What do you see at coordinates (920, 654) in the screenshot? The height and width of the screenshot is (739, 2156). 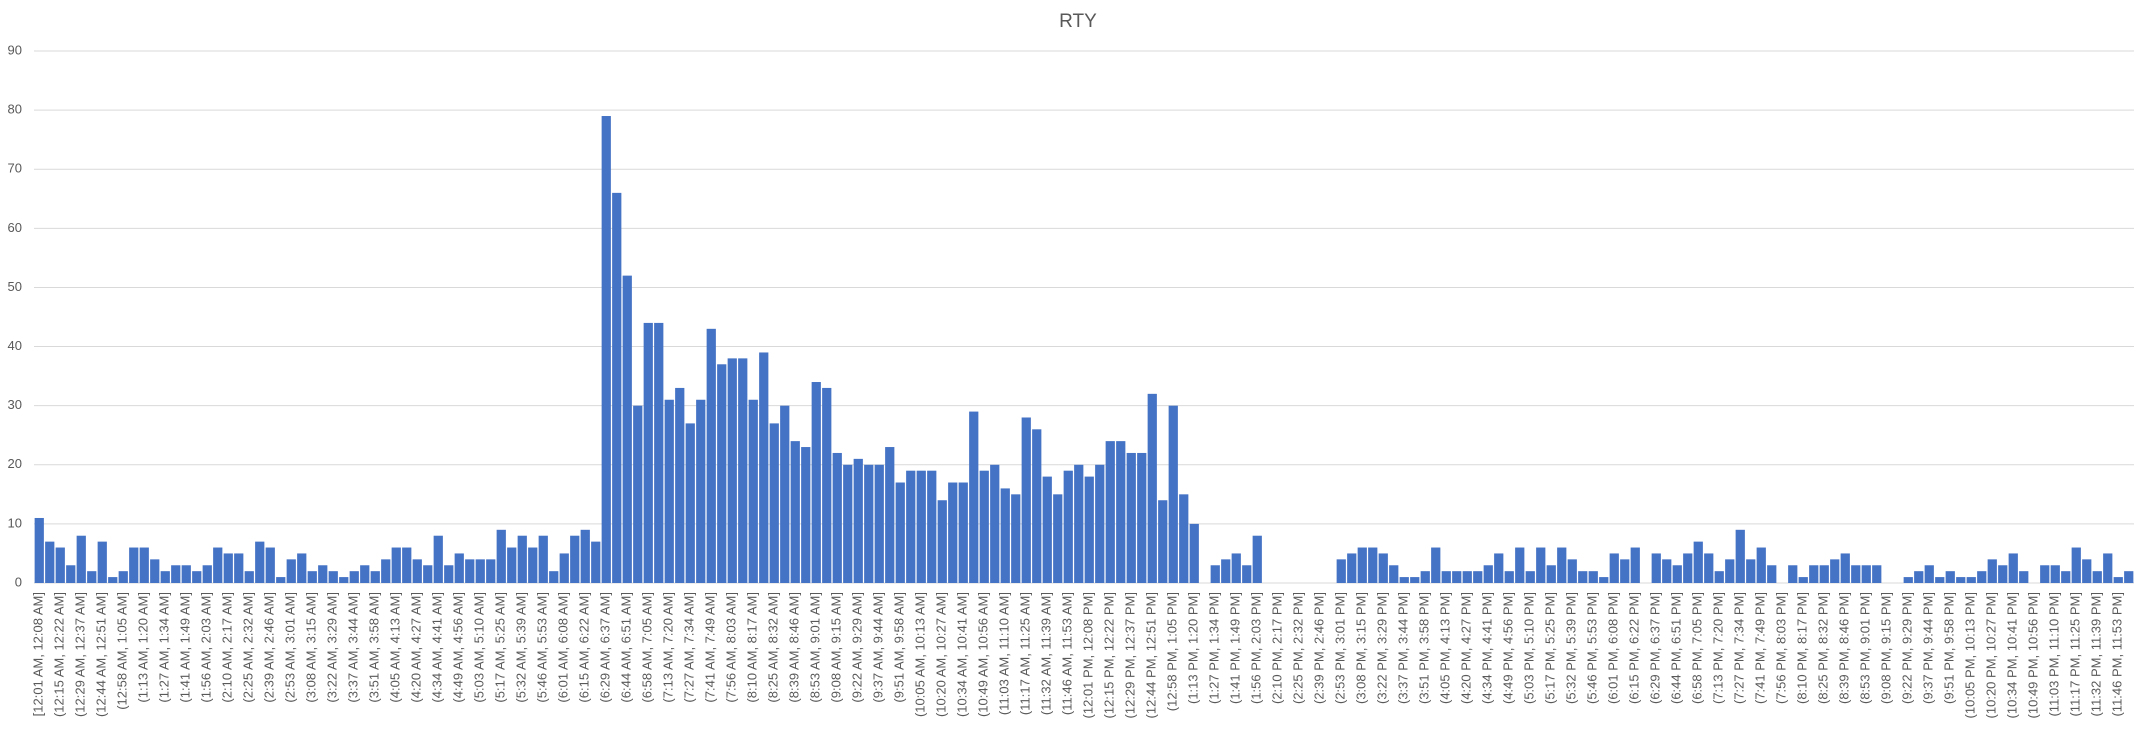 I see `x-tick-label: (10:05 AM, 10:13 AM]` at bounding box center [920, 654].